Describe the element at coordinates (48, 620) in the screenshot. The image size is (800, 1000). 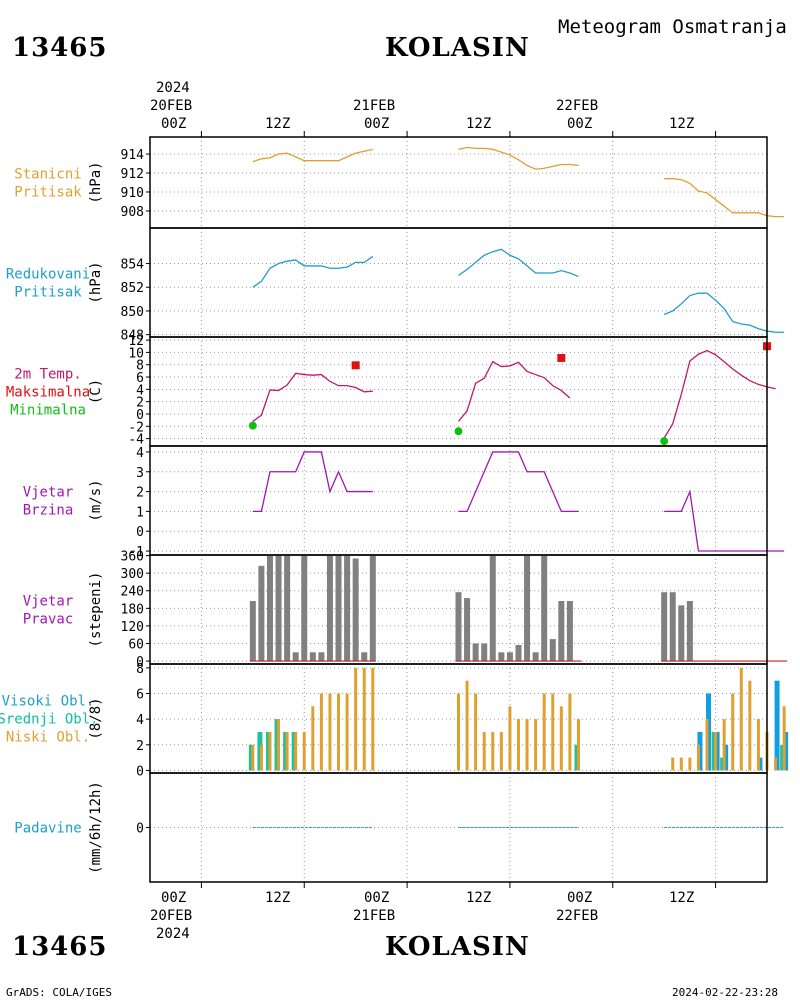
I see `parameter-label: Pravac` at that location.